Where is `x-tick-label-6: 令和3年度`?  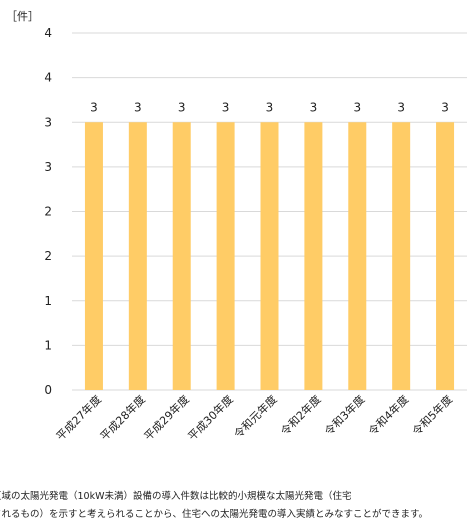
x-tick-label-6: 令和3年度 is located at coordinates (344, 415).